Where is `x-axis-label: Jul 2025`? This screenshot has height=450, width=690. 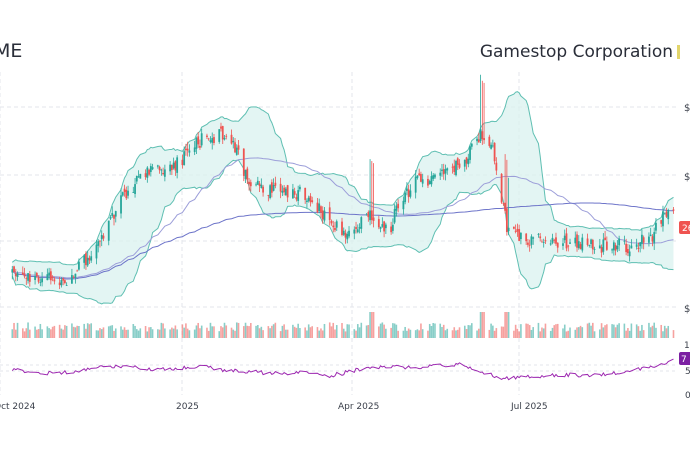
x-axis-label: Jul 2025 is located at coordinates (529, 407).